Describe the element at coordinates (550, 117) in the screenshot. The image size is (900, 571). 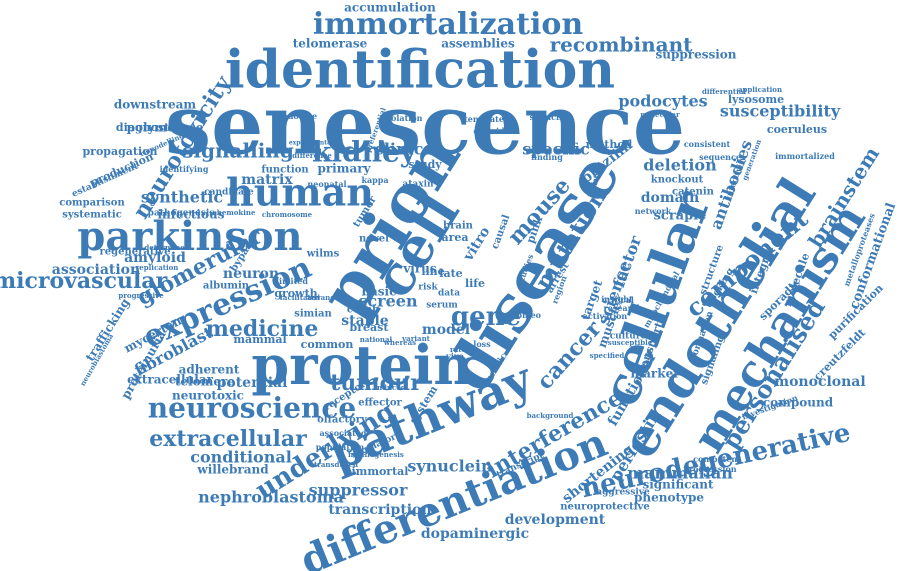
I see `word-silencing: silencing` at that location.